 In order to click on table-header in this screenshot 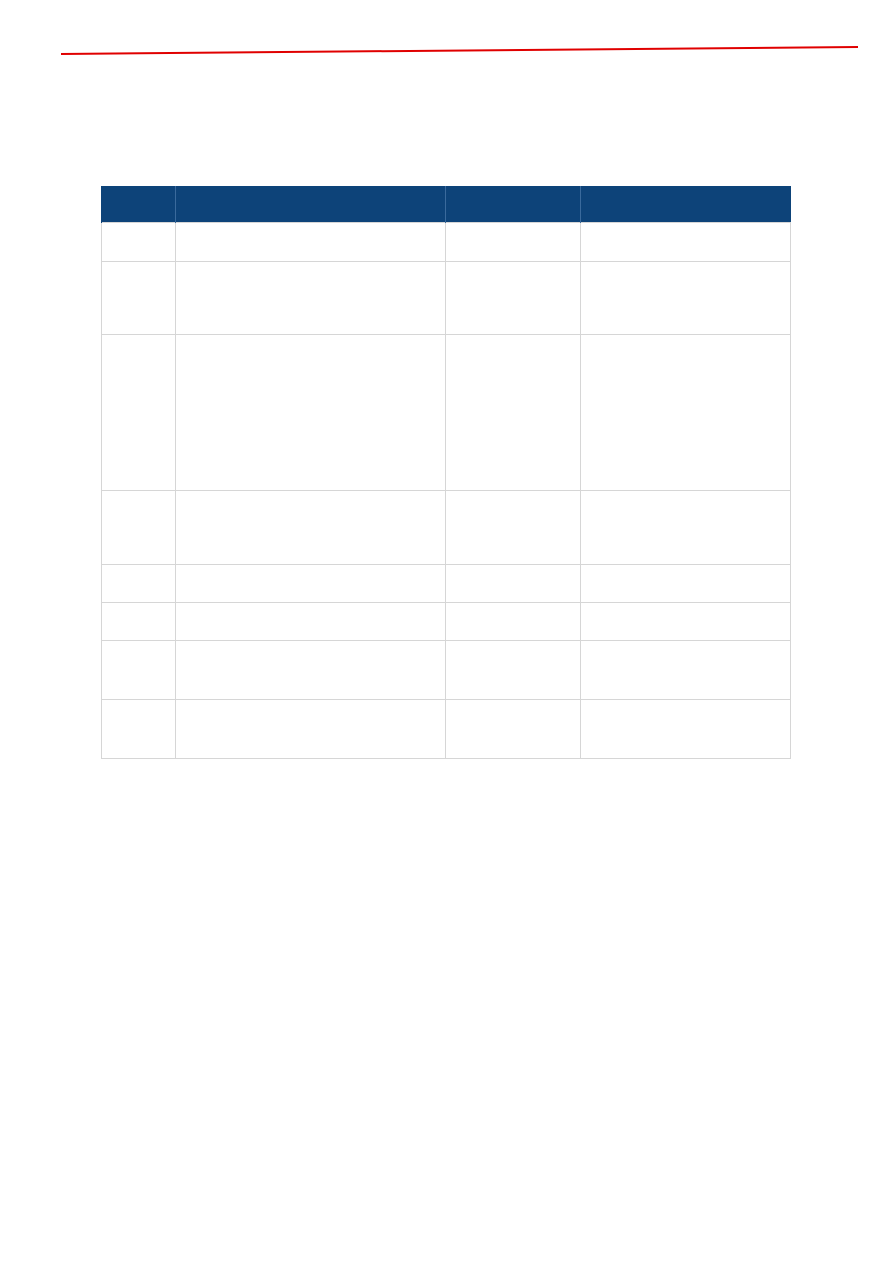, I will do `click(446, 204)`.